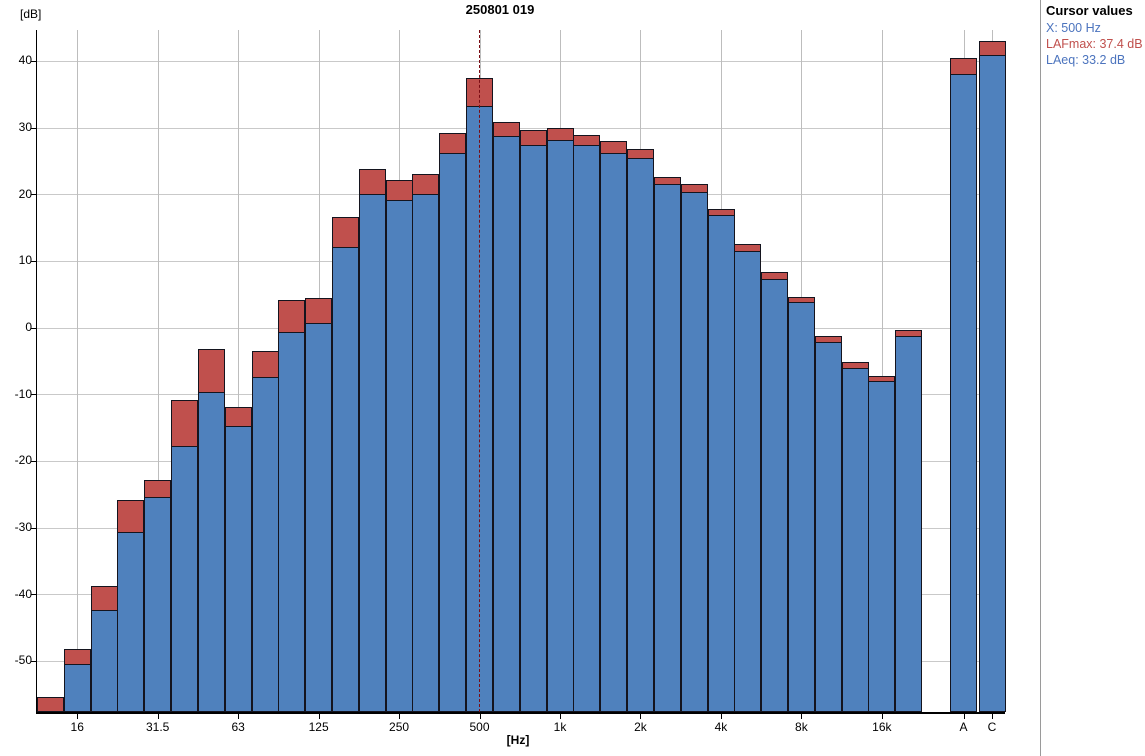  I want to click on bar-laeq-1.6k, so click(614, 432).